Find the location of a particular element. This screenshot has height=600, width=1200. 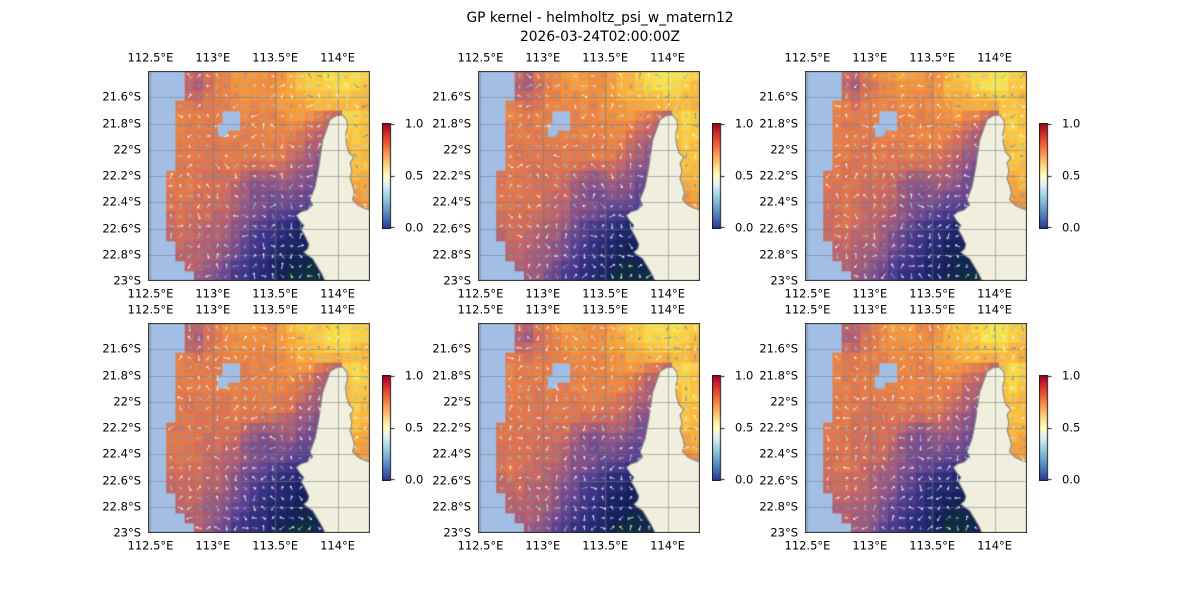

colorbar-r1c2 is located at coordinates (1045, 428).